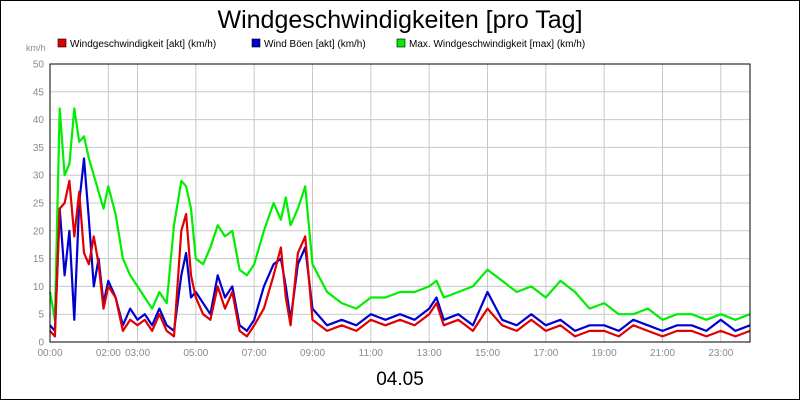 This screenshot has height=400, width=800. I want to click on date-label: 04.05, so click(400, 379).